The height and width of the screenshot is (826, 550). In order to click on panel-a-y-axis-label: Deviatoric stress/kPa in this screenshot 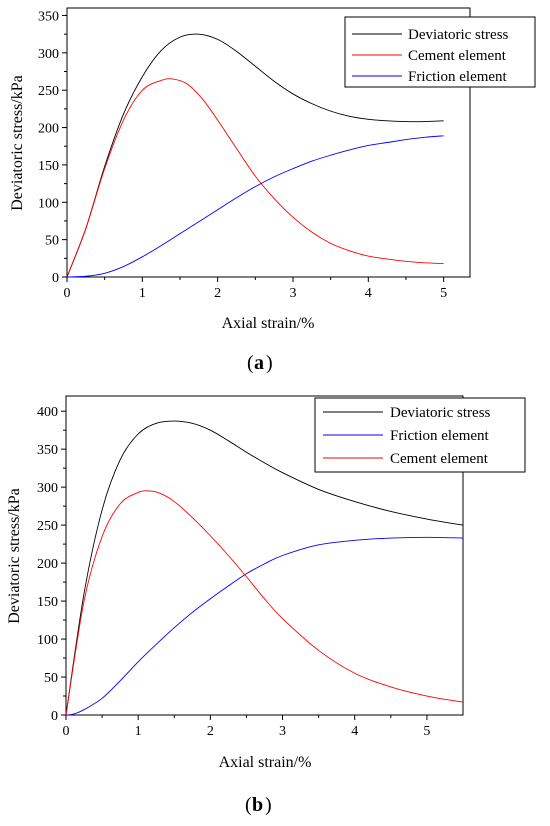, I will do `click(17, 143)`.